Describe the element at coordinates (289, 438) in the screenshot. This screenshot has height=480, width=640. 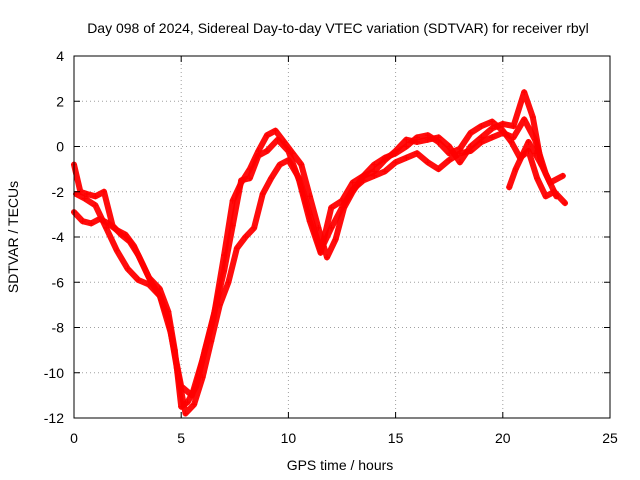
I see `x-tick-label: 10` at that location.